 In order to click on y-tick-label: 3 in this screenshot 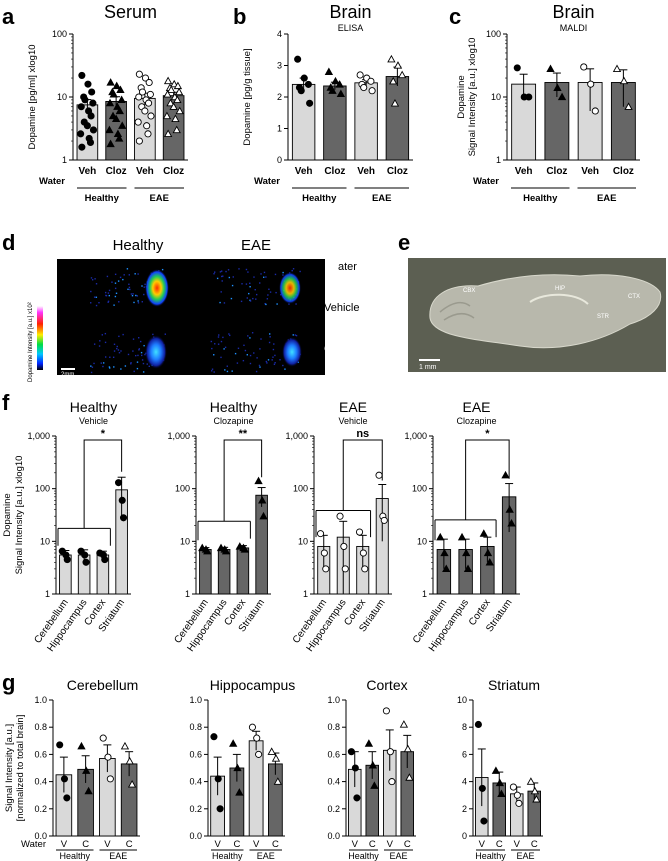, I will do `click(279, 66)`.